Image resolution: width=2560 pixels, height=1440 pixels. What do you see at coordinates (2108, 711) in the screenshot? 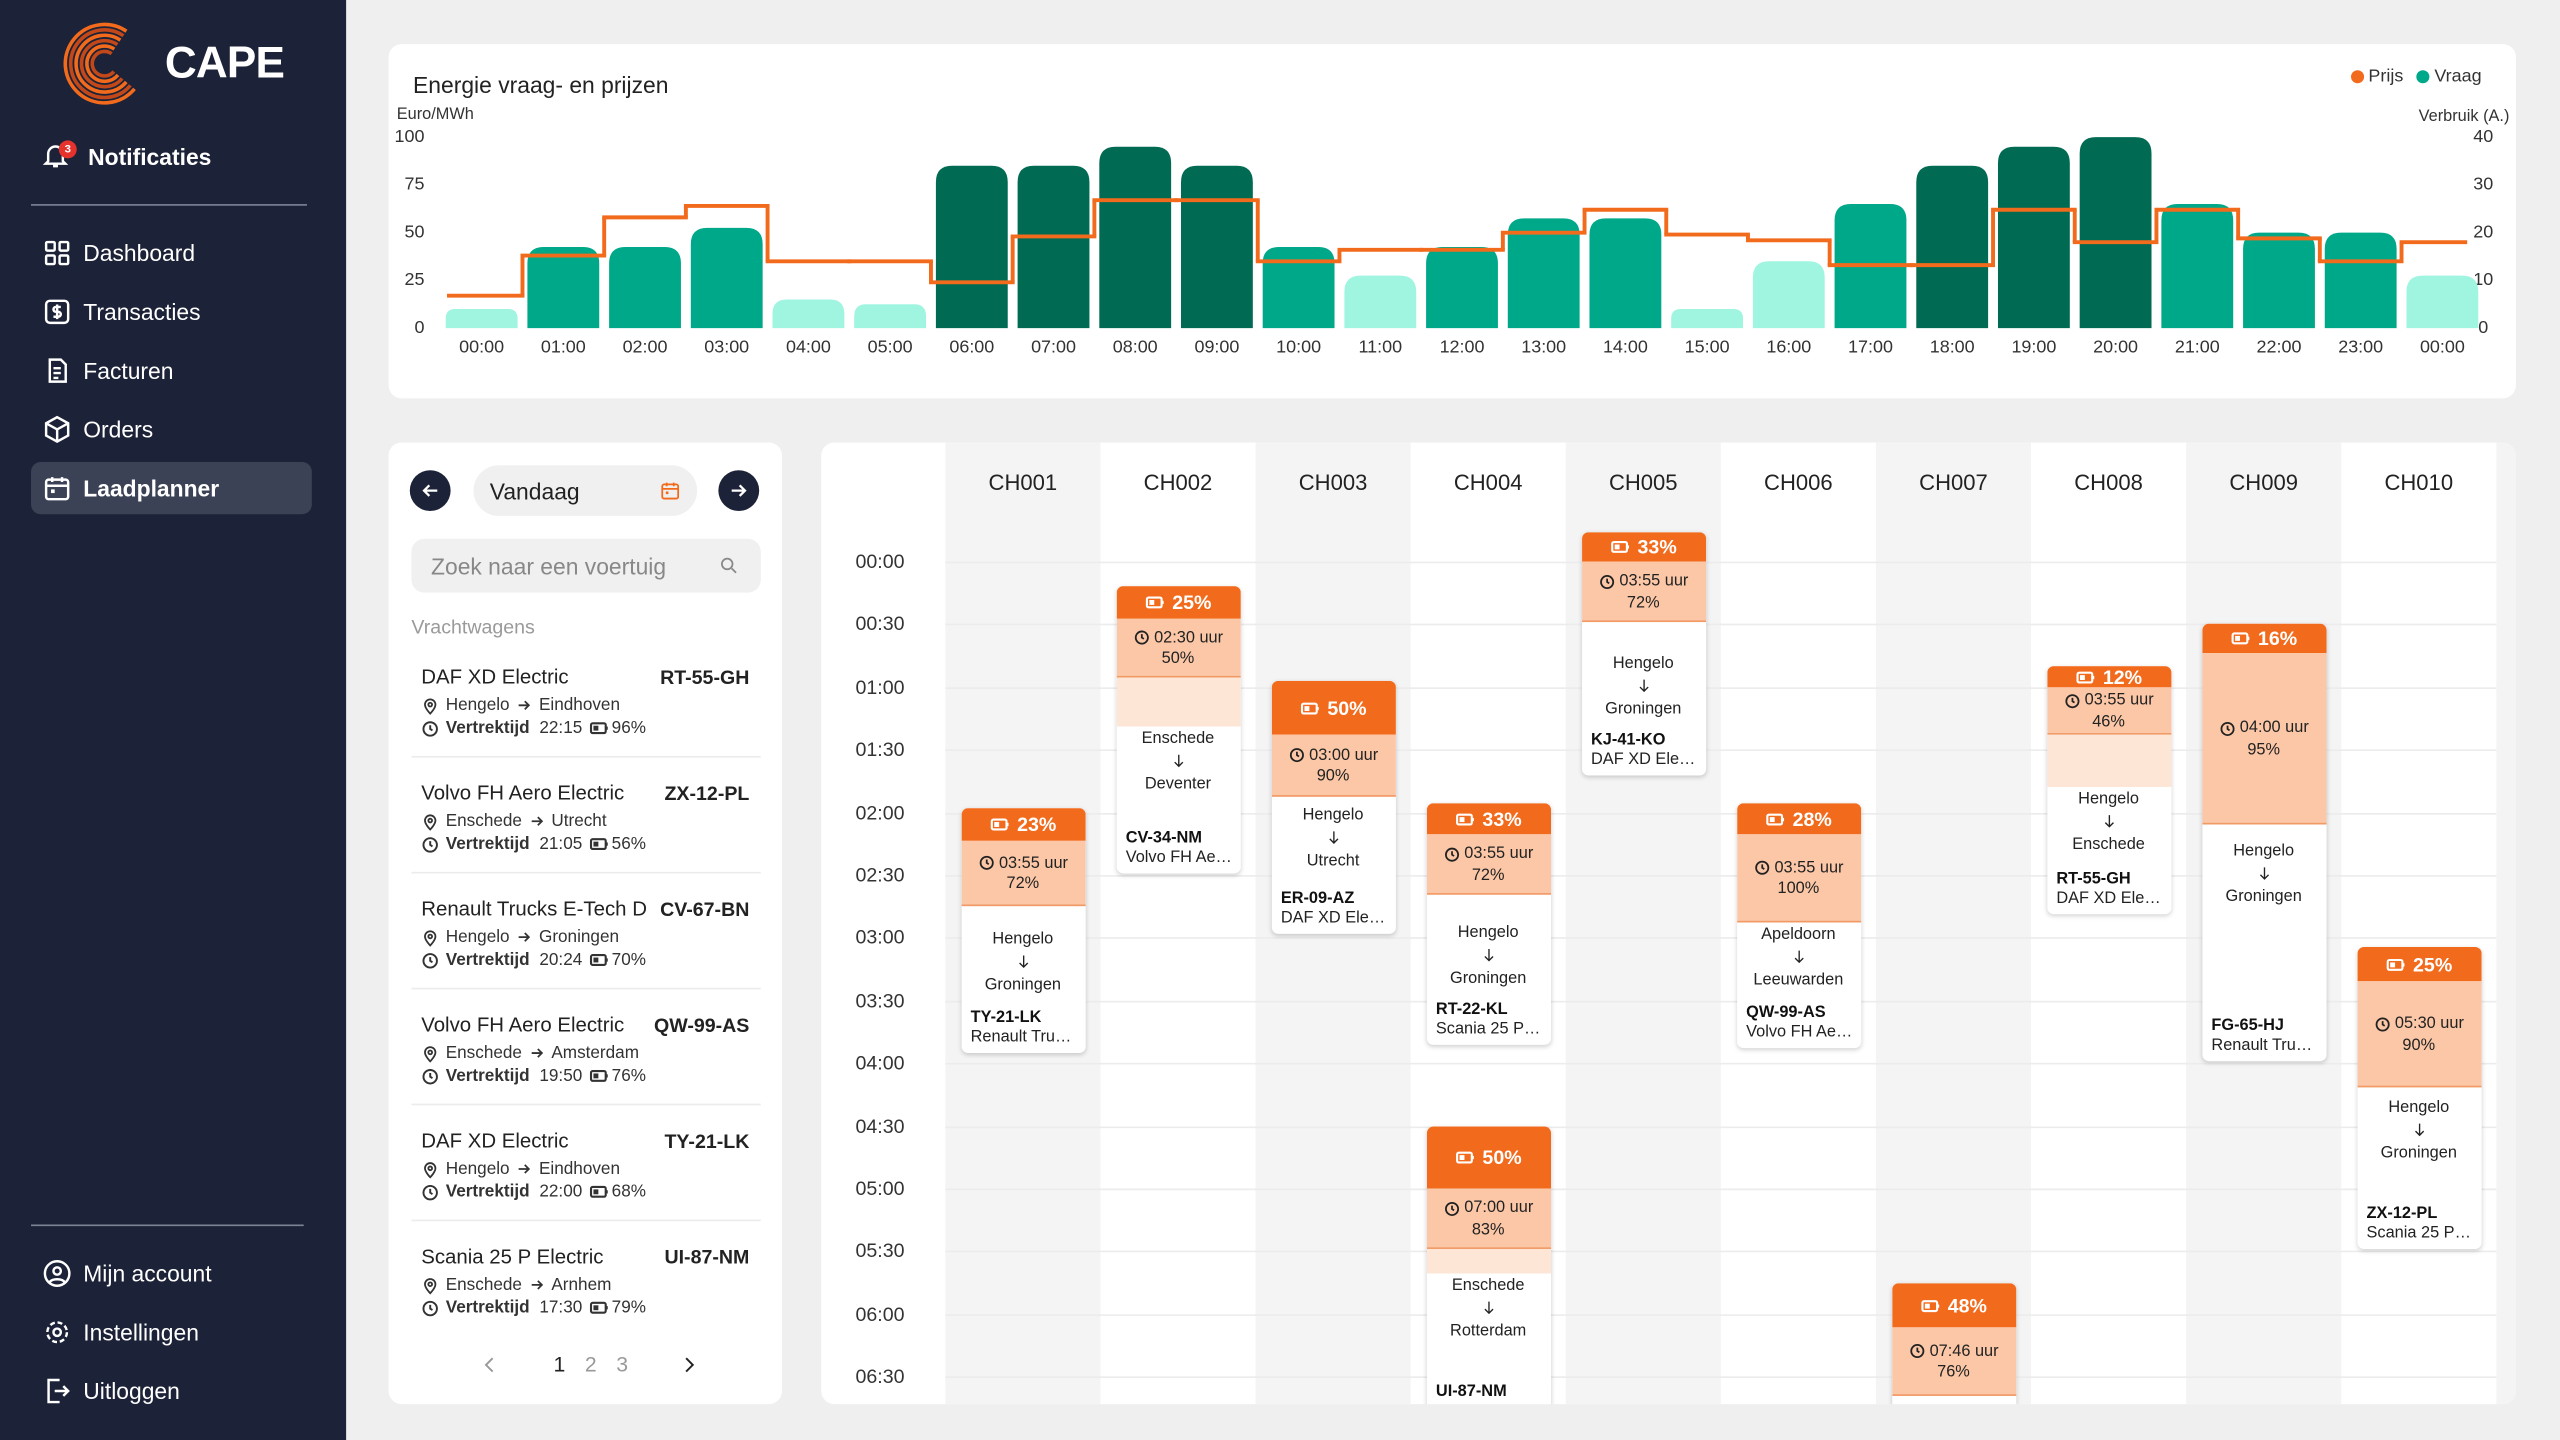
I see `charge-block: 03:55 uur 46%` at bounding box center [2108, 711].